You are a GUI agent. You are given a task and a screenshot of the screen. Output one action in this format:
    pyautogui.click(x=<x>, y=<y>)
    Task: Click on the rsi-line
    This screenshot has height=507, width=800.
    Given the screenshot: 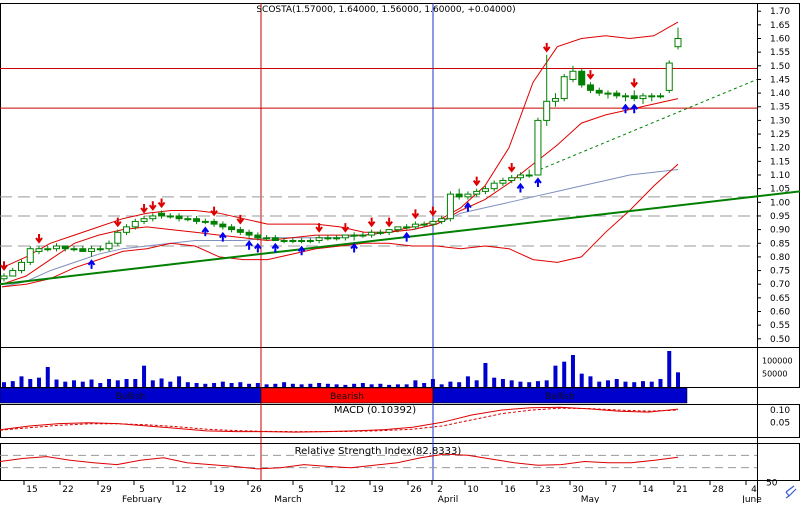 What is the action you would take?
    pyautogui.click(x=378, y=461)
    